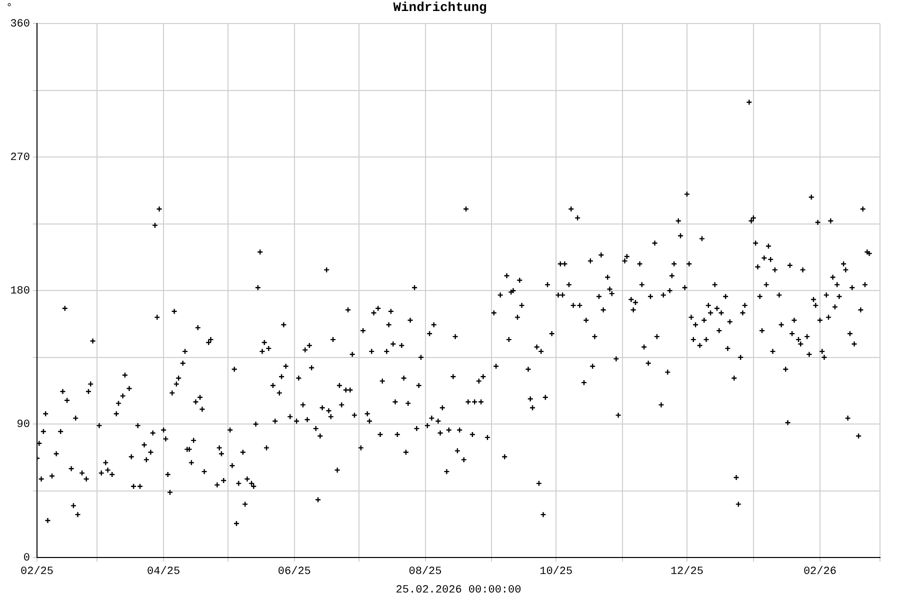  I want to click on y-tick-label: 90, so click(23, 425).